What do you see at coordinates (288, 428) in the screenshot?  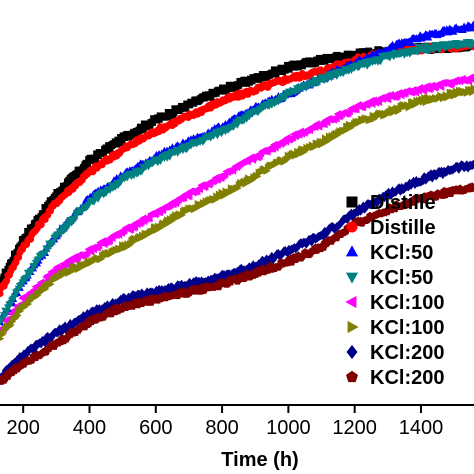 I see `x-tick-label: 1000` at bounding box center [288, 428].